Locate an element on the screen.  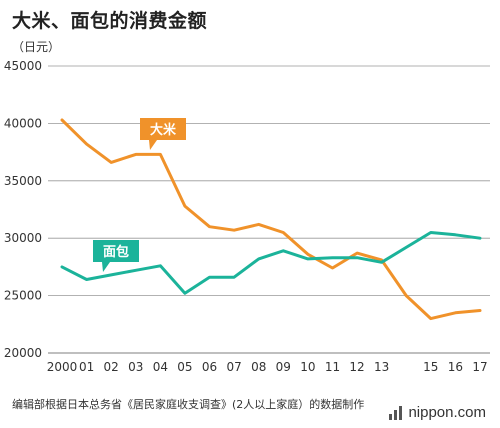
series-label-0: 大米 is located at coordinates (163, 134).